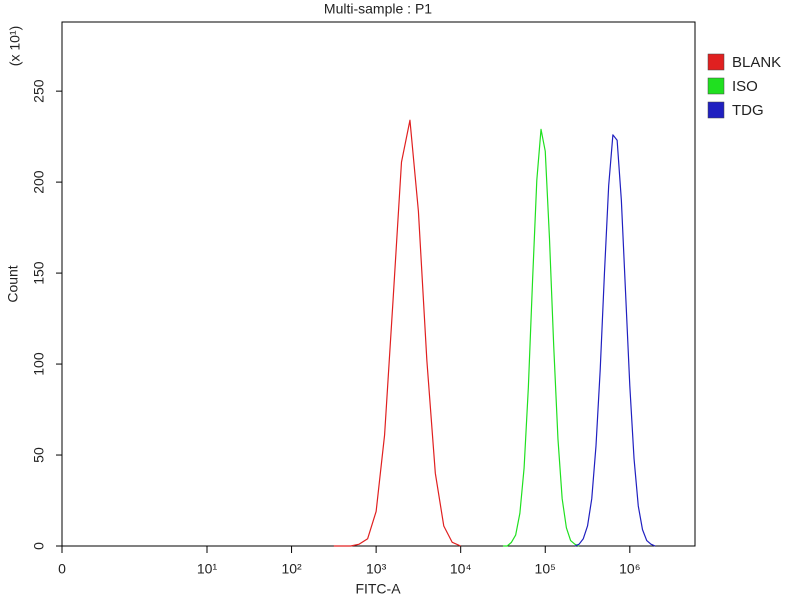  Describe the element at coordinates (461, 569) in the screenshot. I see `x-tick-label: 10⁴` at that location.